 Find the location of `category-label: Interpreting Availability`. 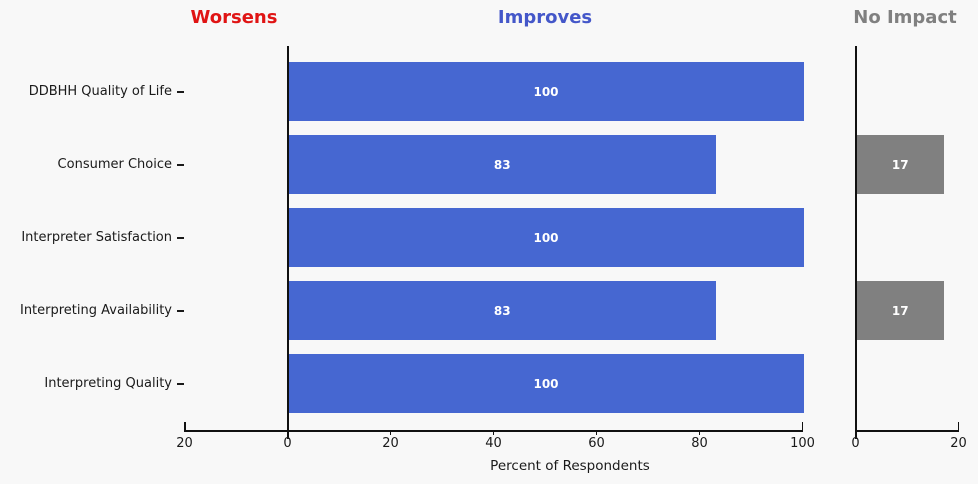

category-label: Interpreting Availability is located at coordinates (95, 310).